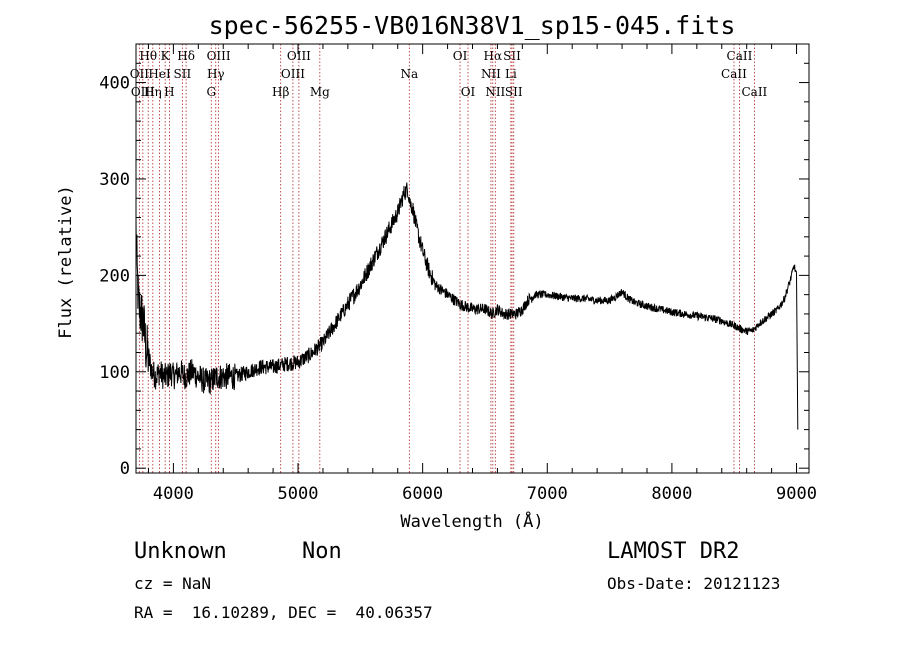  I want to click on spectral-line-label: Hγ, so click(216, 74).